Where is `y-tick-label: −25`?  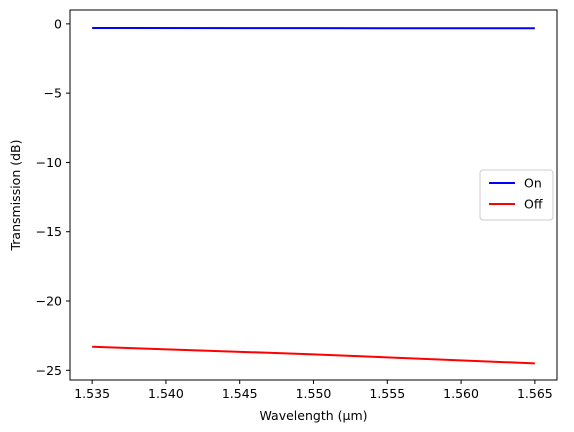 y-tick-label: −25 is located at coordinates (49, 370).